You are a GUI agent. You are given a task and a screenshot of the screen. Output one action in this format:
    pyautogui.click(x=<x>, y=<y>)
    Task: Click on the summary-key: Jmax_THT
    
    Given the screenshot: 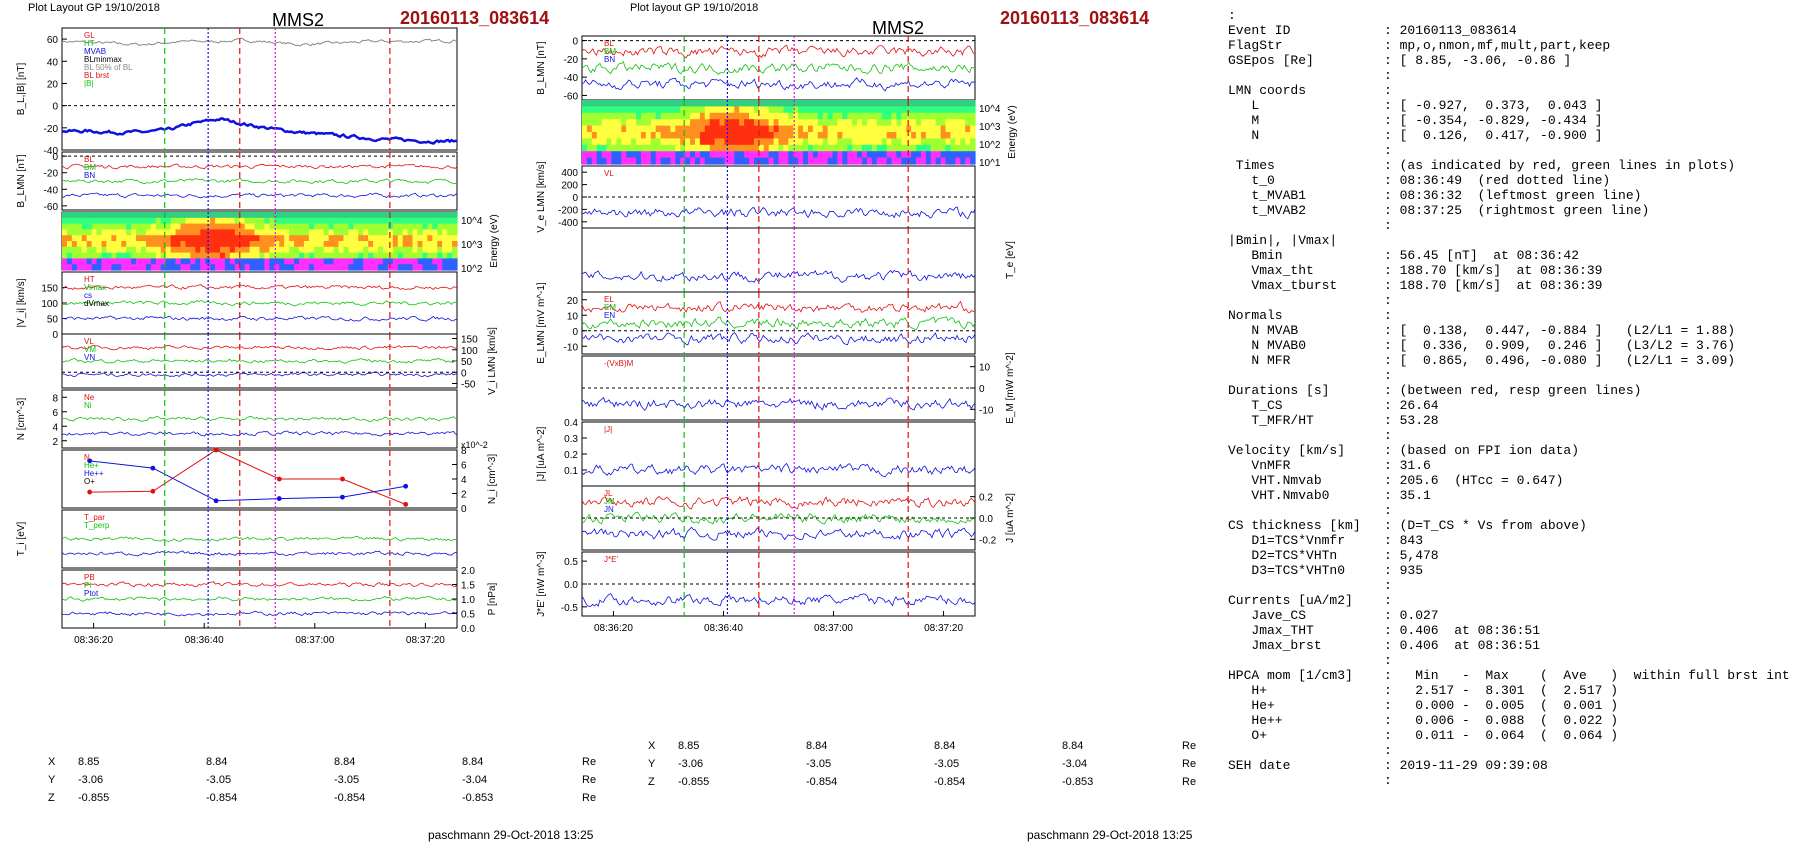 What is the action you would take?
    pyautogui.click(x=1271, y=630)
    